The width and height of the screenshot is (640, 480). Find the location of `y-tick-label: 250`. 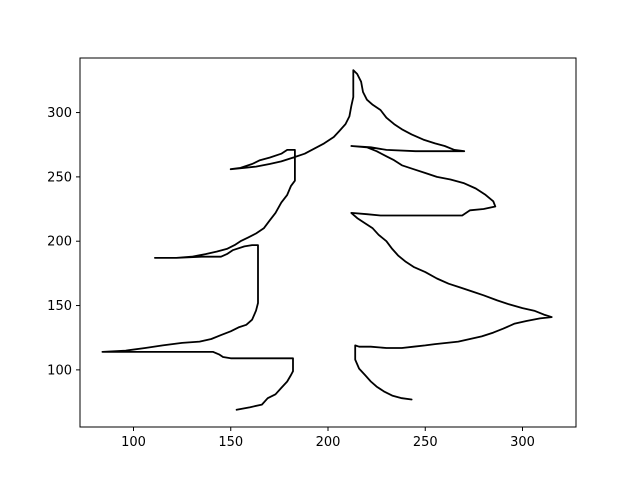

y-tick-label: 250 is located at coordinates (59, 177).